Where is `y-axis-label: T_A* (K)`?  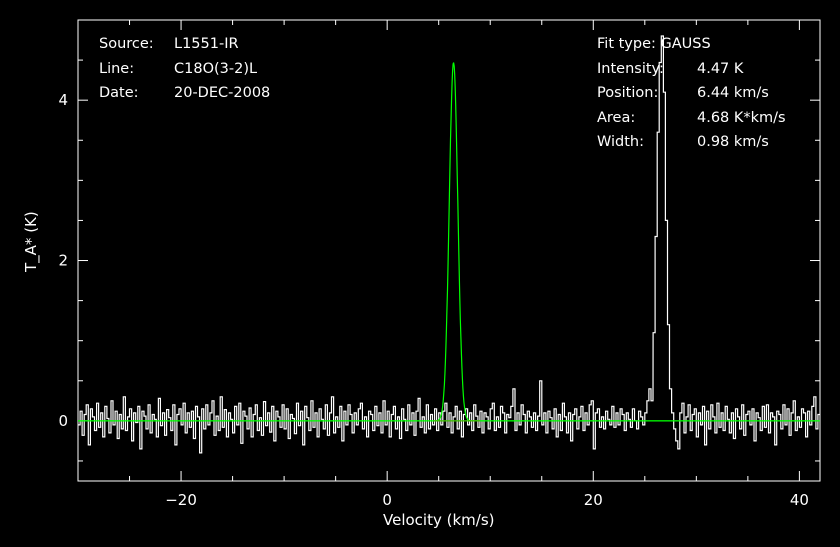 y-axis-label: T_A* (K) is located at coordinates (31, 241).